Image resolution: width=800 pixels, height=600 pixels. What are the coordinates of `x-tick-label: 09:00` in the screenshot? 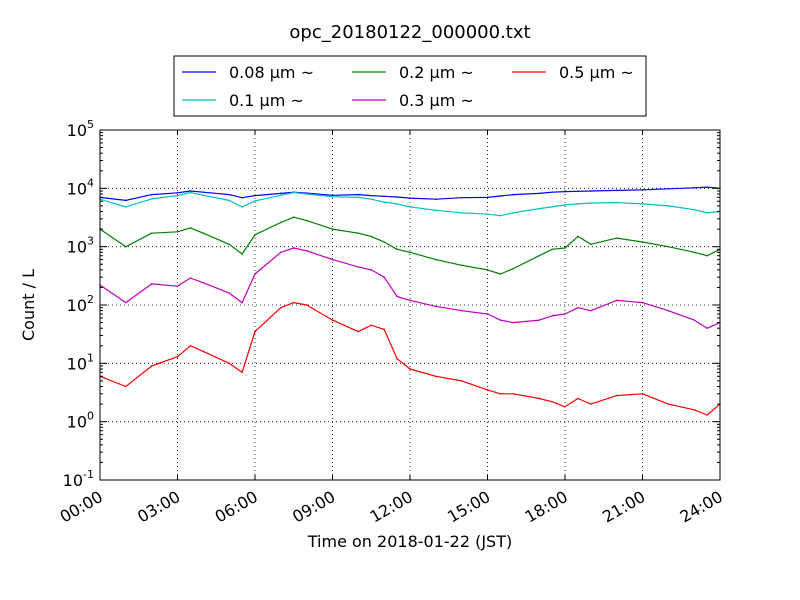 It's located at (313, 507).